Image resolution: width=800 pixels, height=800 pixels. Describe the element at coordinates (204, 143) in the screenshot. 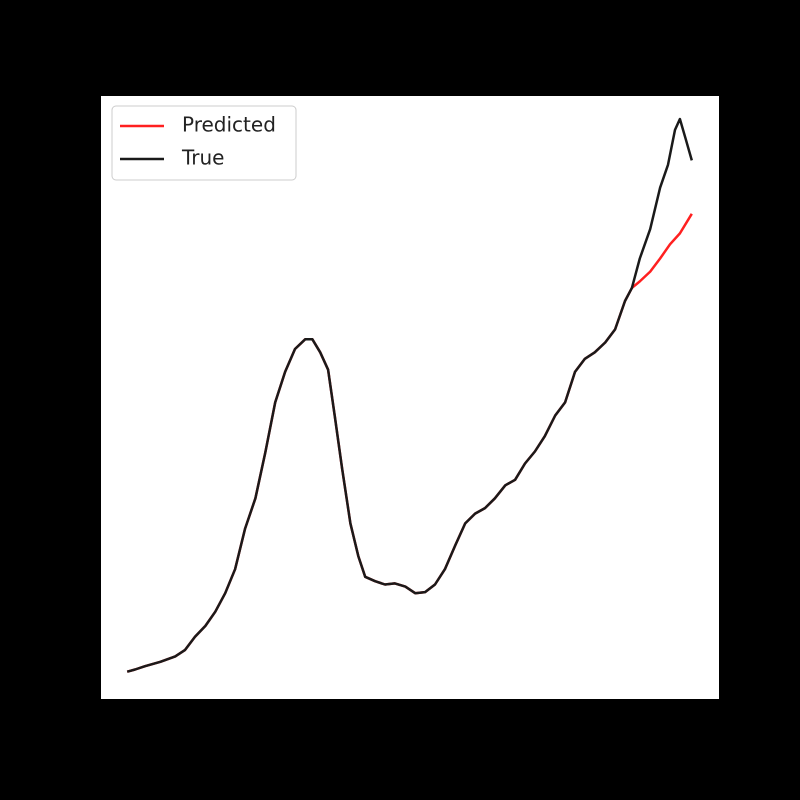

I see `legend-box` at that location.